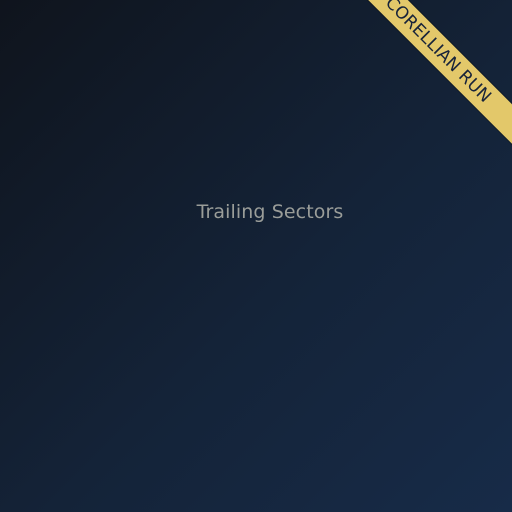 This screenshot has height=512, width=512. What do you see at coordinates (417, 83) in the screenshot?
I see `corner-ribbon: Corellian Run` at bounding box center [417, 83].